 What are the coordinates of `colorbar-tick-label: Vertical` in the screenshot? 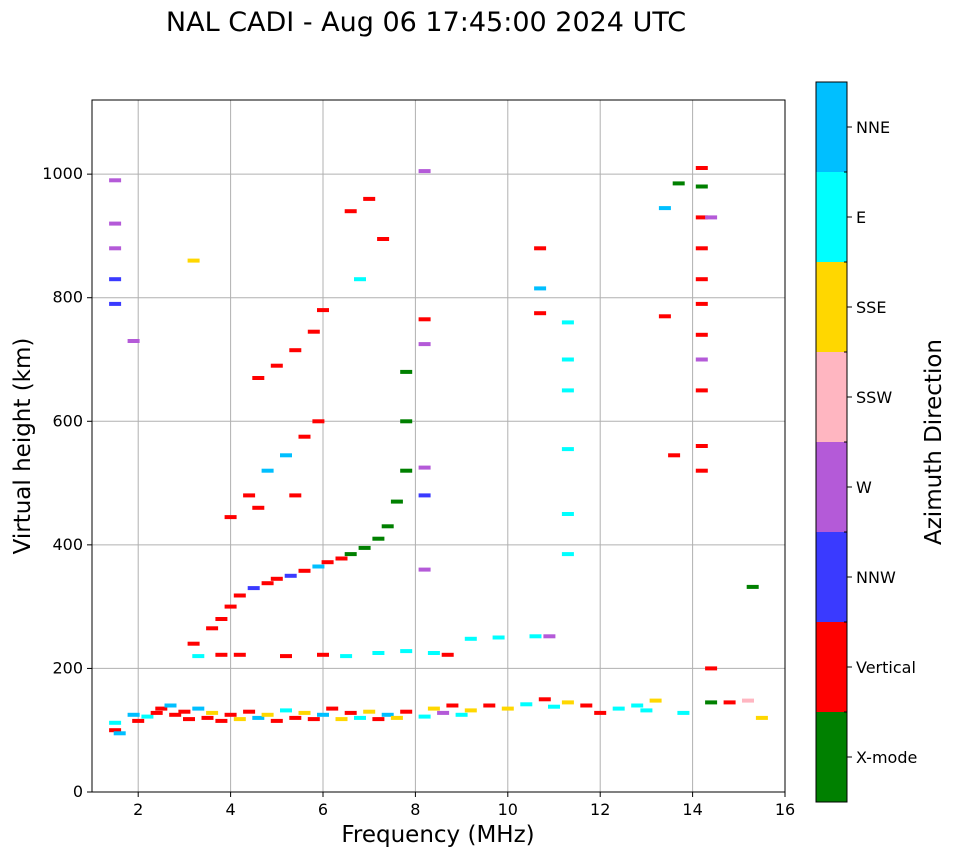 It's located at (886, 667).